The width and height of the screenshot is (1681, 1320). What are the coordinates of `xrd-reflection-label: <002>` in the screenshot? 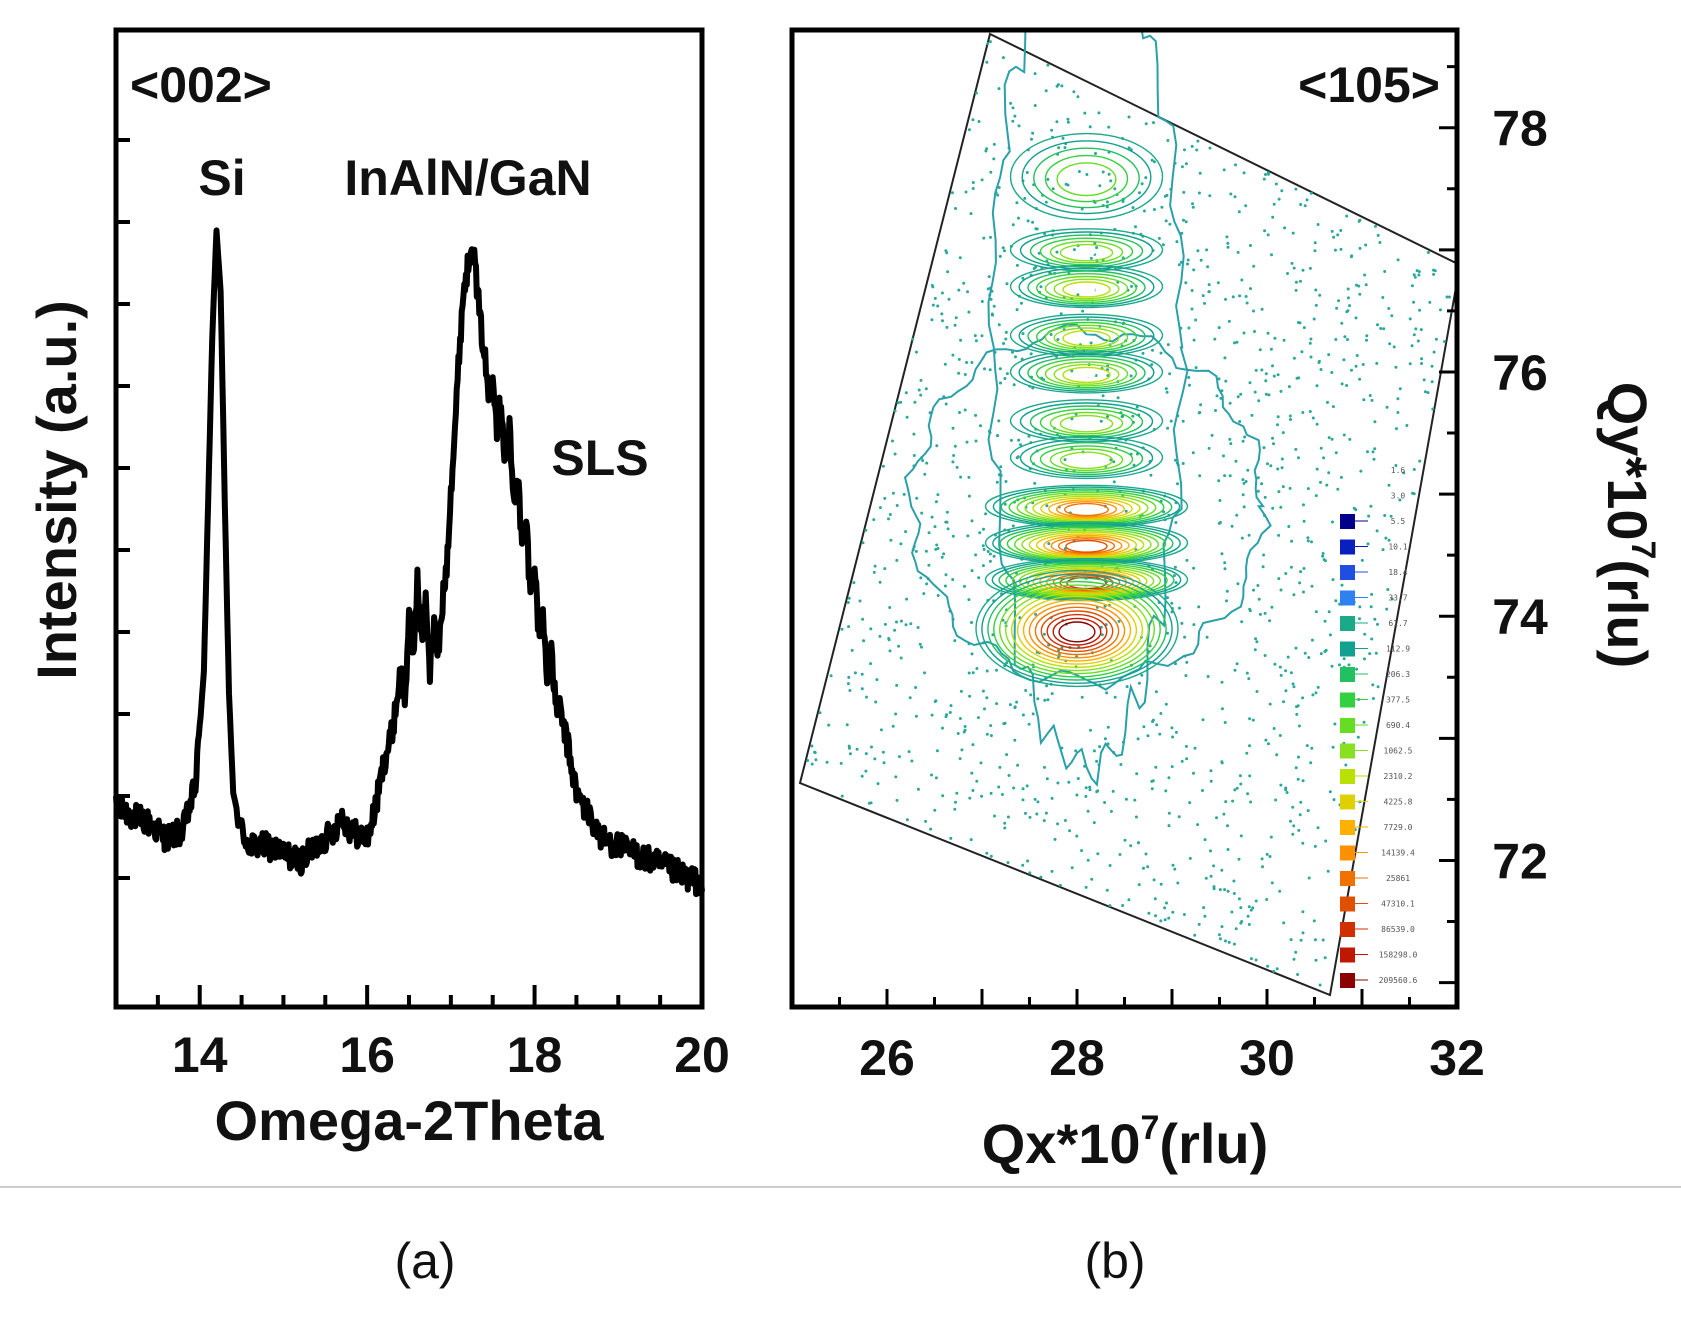 It's located at (201, 85).